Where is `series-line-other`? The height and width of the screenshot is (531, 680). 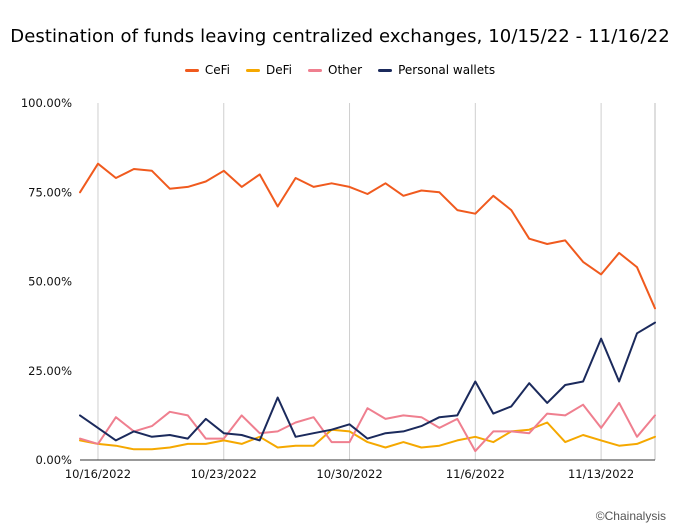
series-line-other is located at coordinates (367, 427).